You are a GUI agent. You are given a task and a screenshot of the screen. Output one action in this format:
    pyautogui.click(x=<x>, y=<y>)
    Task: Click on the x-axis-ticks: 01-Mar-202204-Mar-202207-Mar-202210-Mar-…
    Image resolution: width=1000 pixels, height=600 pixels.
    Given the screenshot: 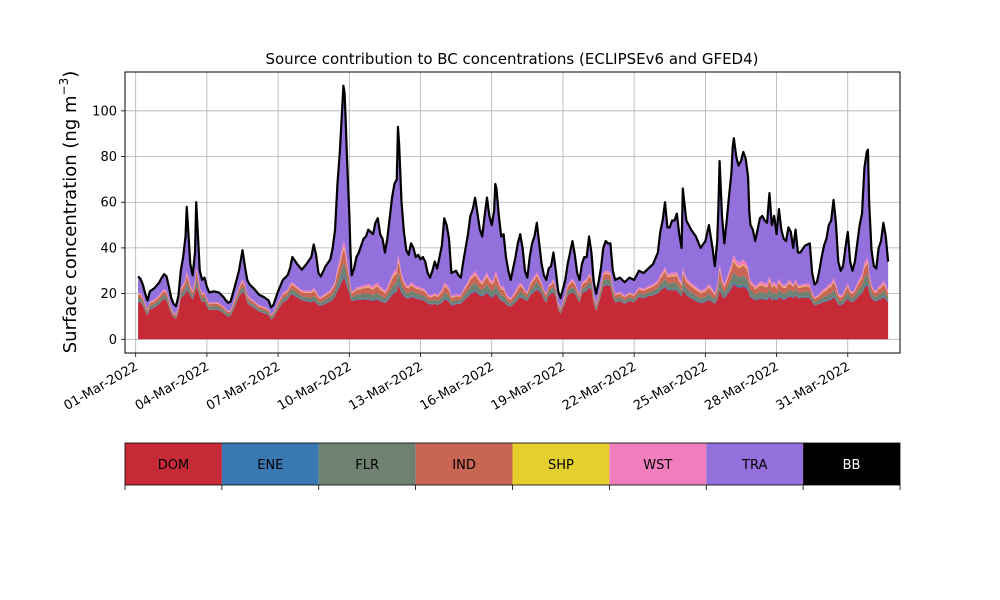 What is the action you would take?
    pyautogui.click(x=457, y=383)
    